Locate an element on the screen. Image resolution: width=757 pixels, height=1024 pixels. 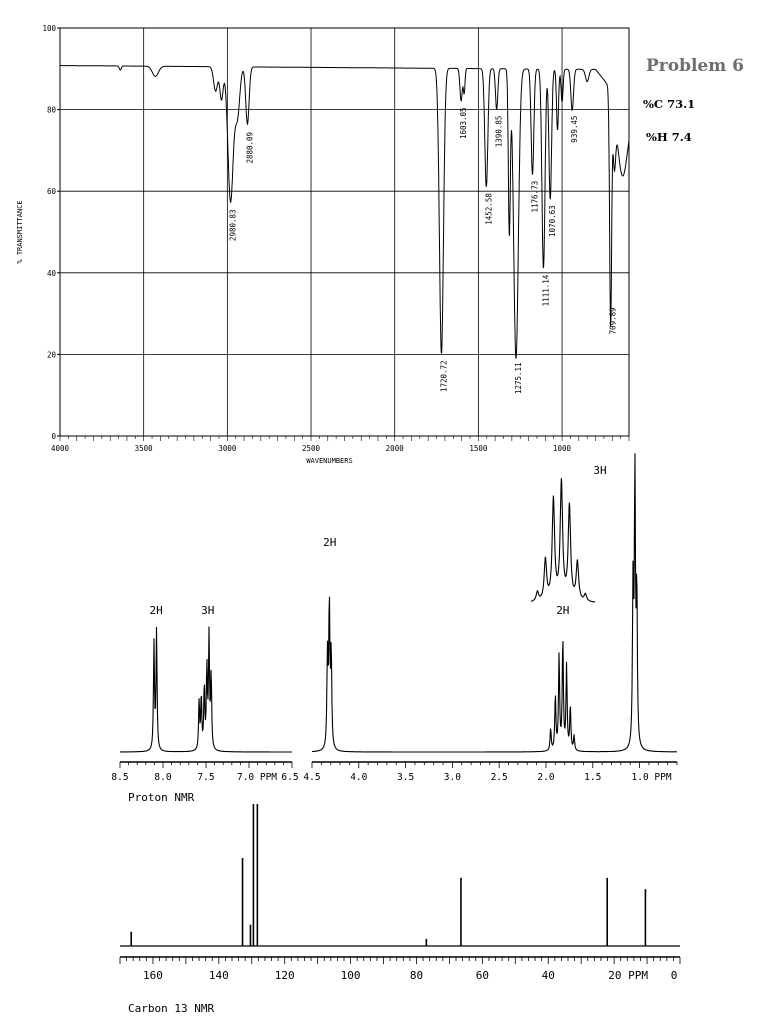
ir-peak-label: 1452.58 is located at coordinates (488, 209).